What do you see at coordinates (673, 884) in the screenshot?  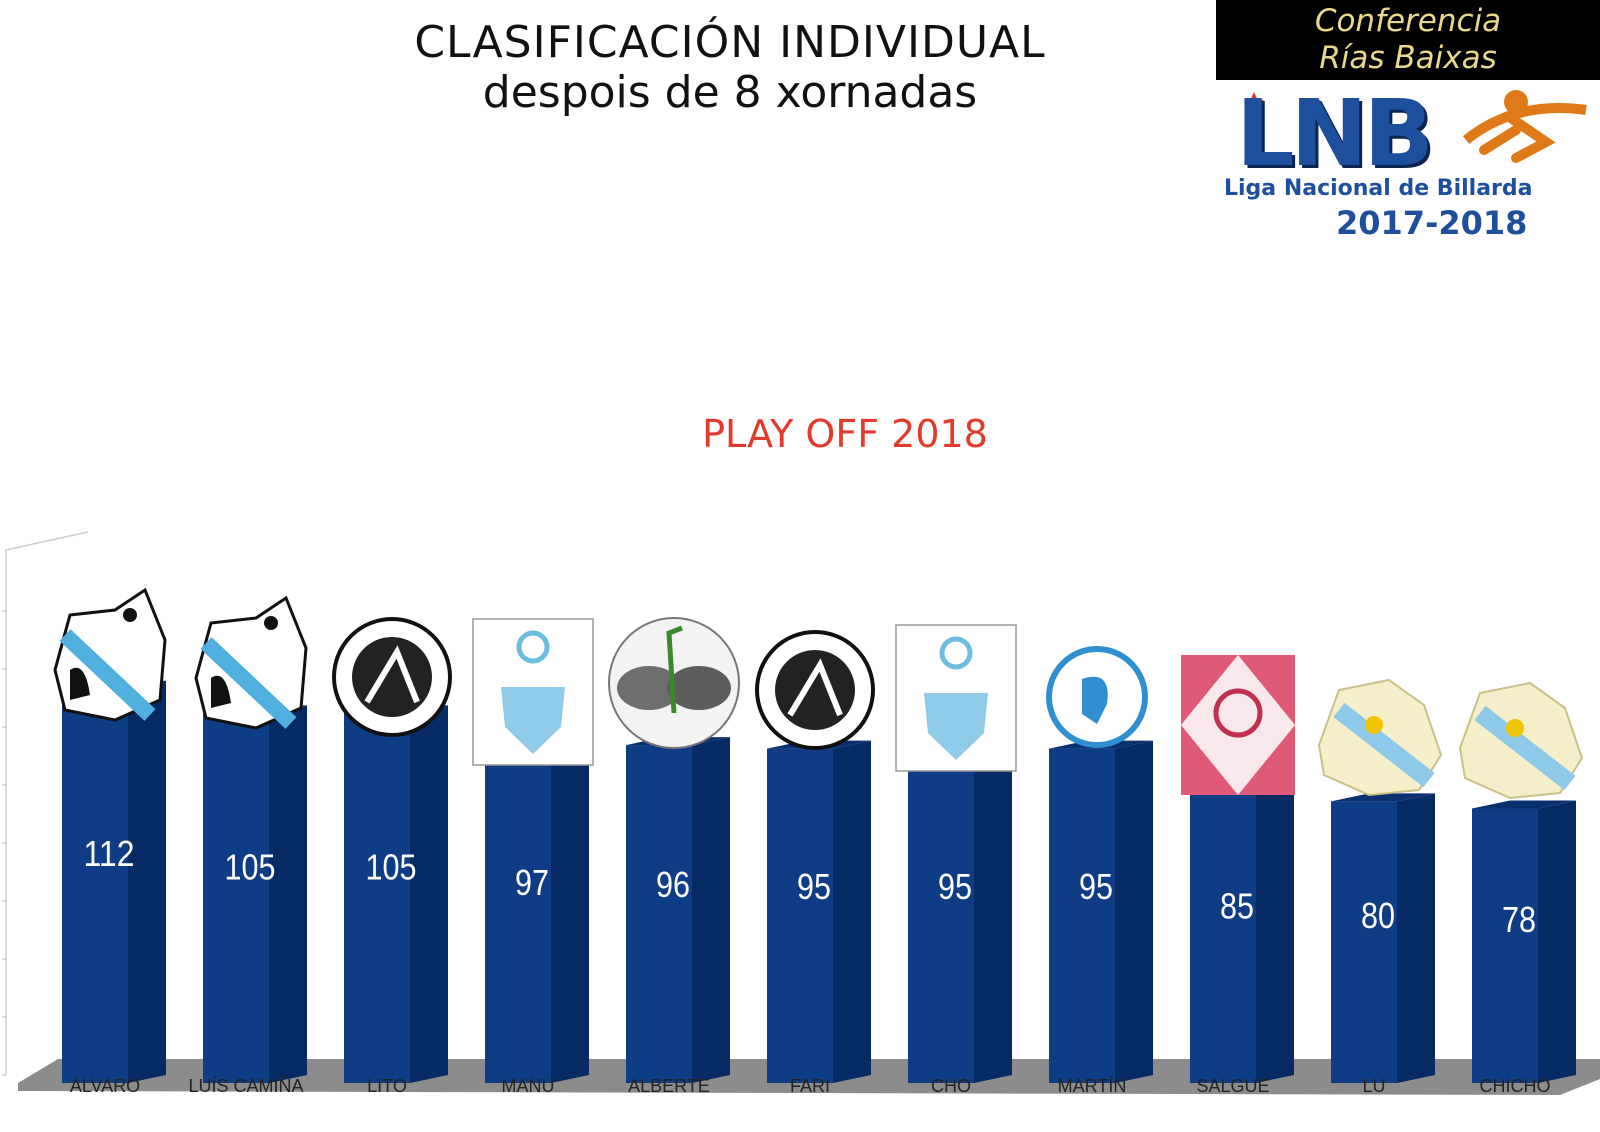 I see `data-label: 96` at bounding box center [673, 884].